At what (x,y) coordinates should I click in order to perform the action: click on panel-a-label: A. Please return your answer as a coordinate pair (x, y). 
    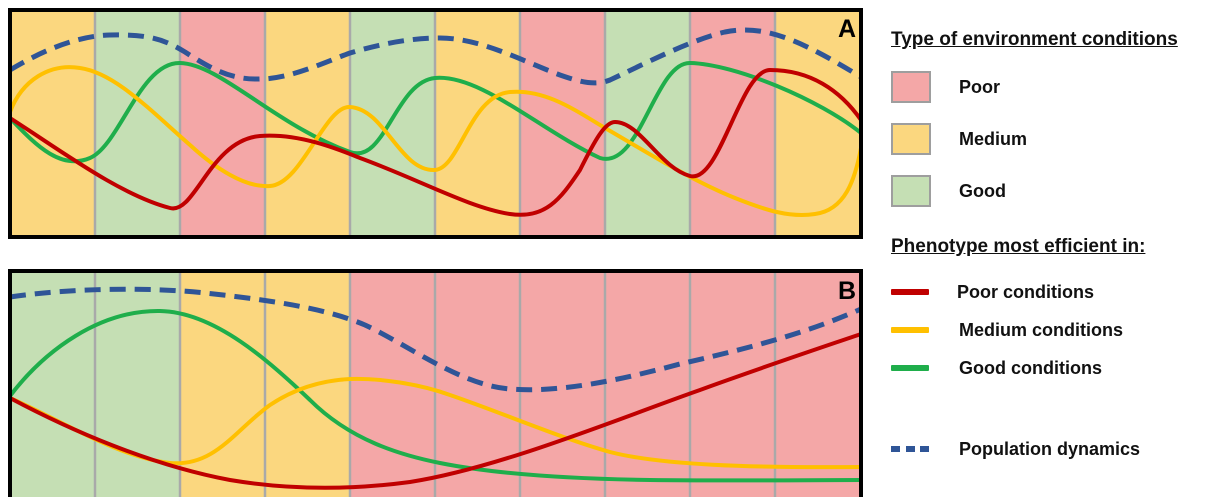
    Looking at the image, I should click on (847, 29).